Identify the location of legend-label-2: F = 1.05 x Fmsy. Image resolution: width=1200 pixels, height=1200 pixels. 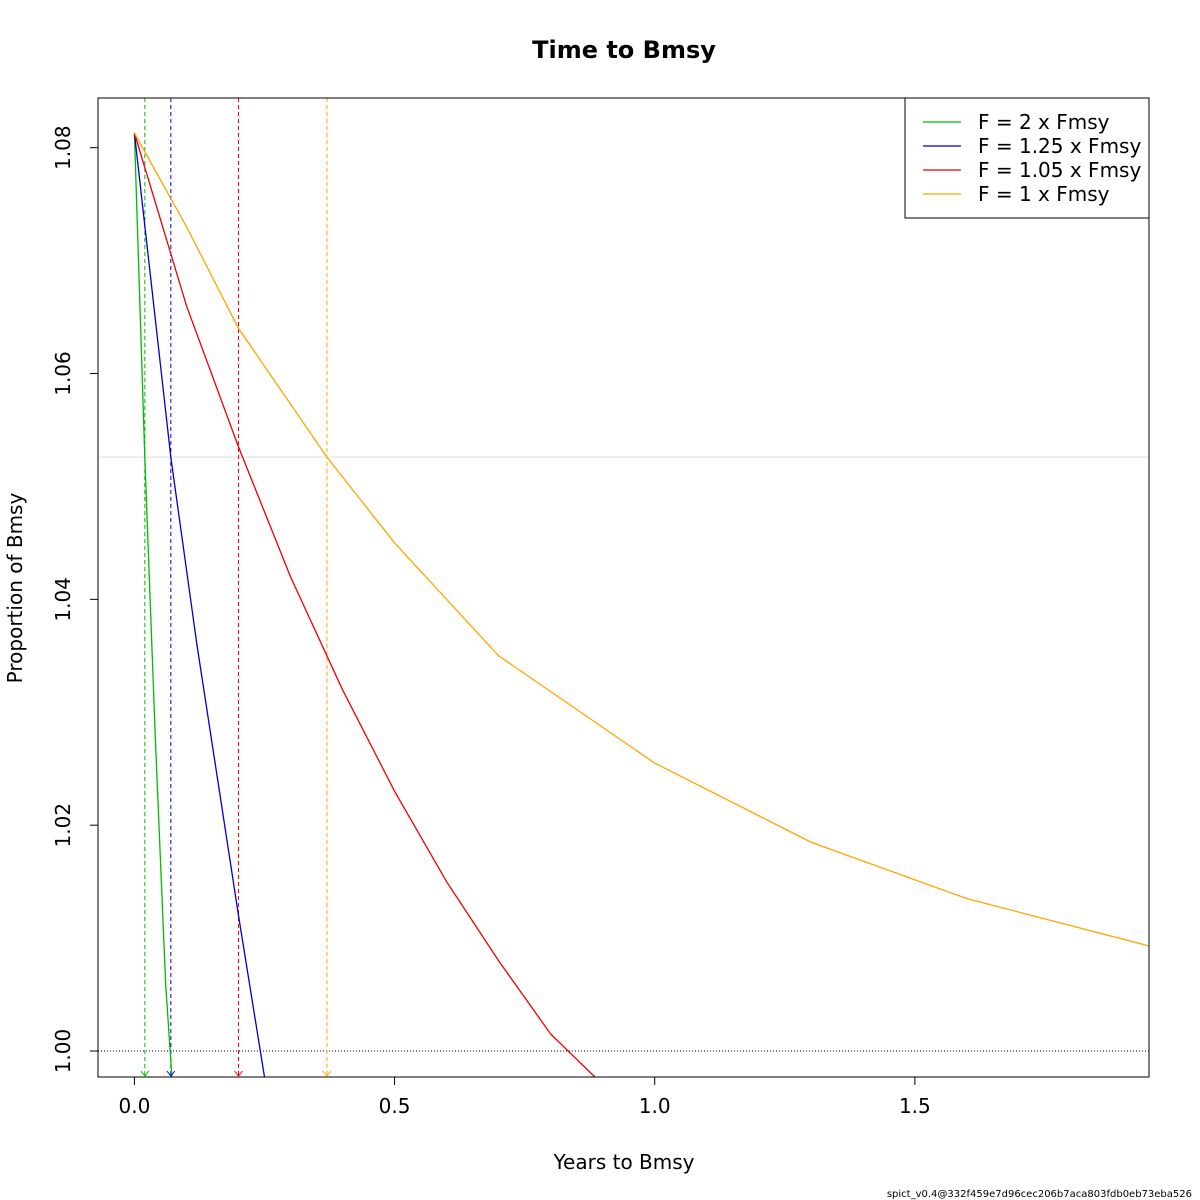
(1059, 170).